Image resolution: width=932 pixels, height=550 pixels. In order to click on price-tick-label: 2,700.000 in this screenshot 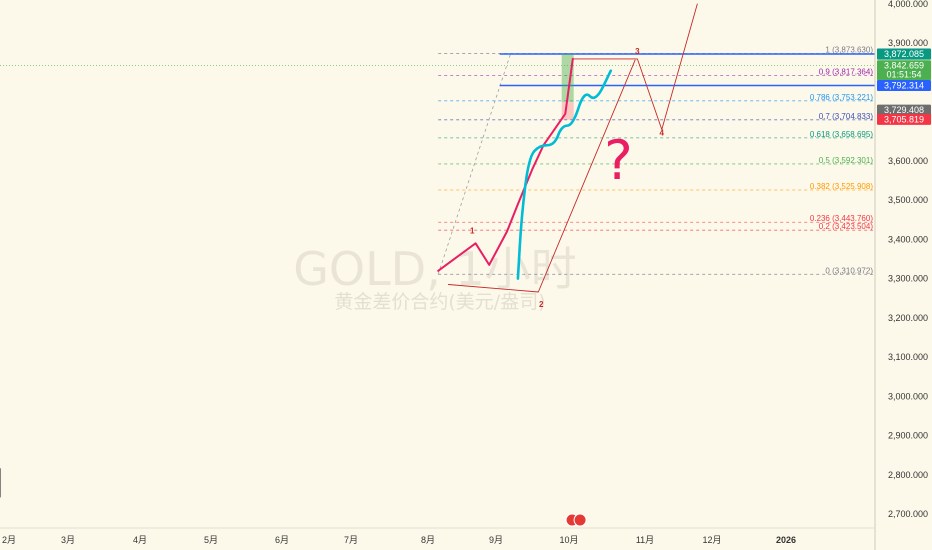, I will do `click(908, 514)`.